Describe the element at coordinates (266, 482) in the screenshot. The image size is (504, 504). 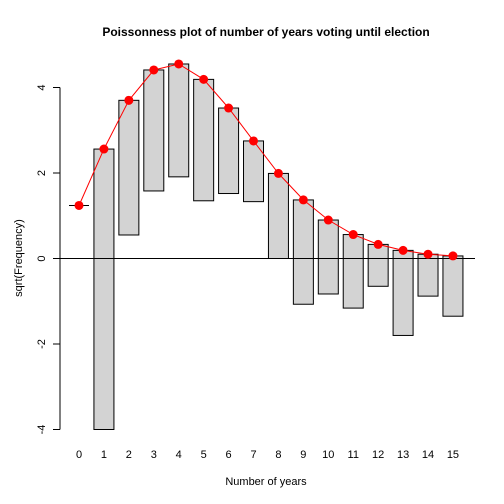
I see `x-axis-label: Number of years` at that location.